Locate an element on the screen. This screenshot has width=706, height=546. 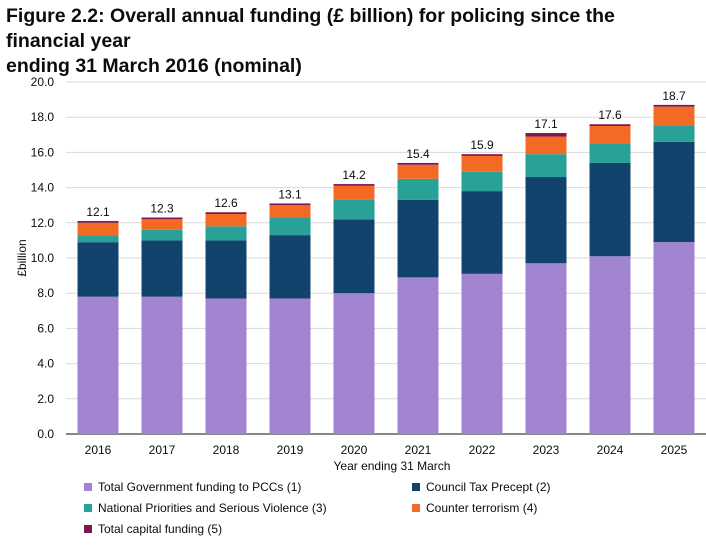
bar-total-label: 12.3 is located at coordinates (162, 209).